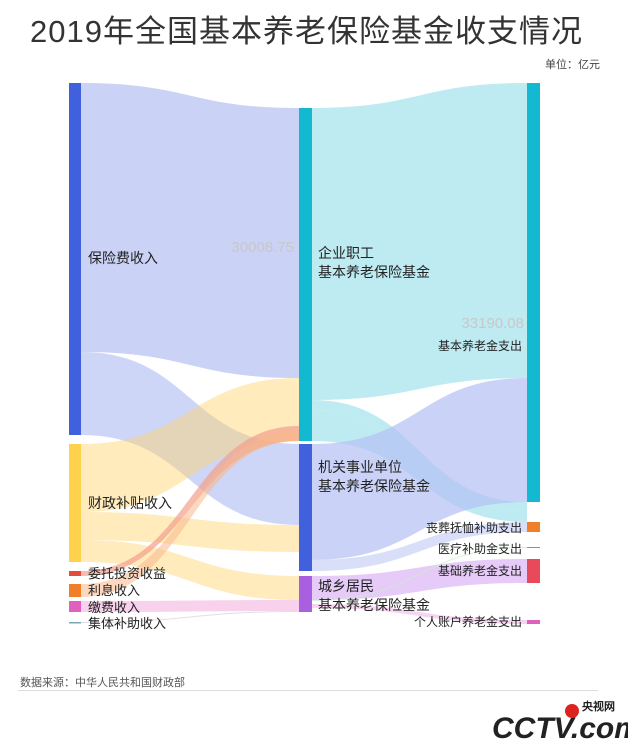  What do you see at coordinates (190, 230) in the screenshot?
I see `link-s1-m1` at bounding box center [190, 230].